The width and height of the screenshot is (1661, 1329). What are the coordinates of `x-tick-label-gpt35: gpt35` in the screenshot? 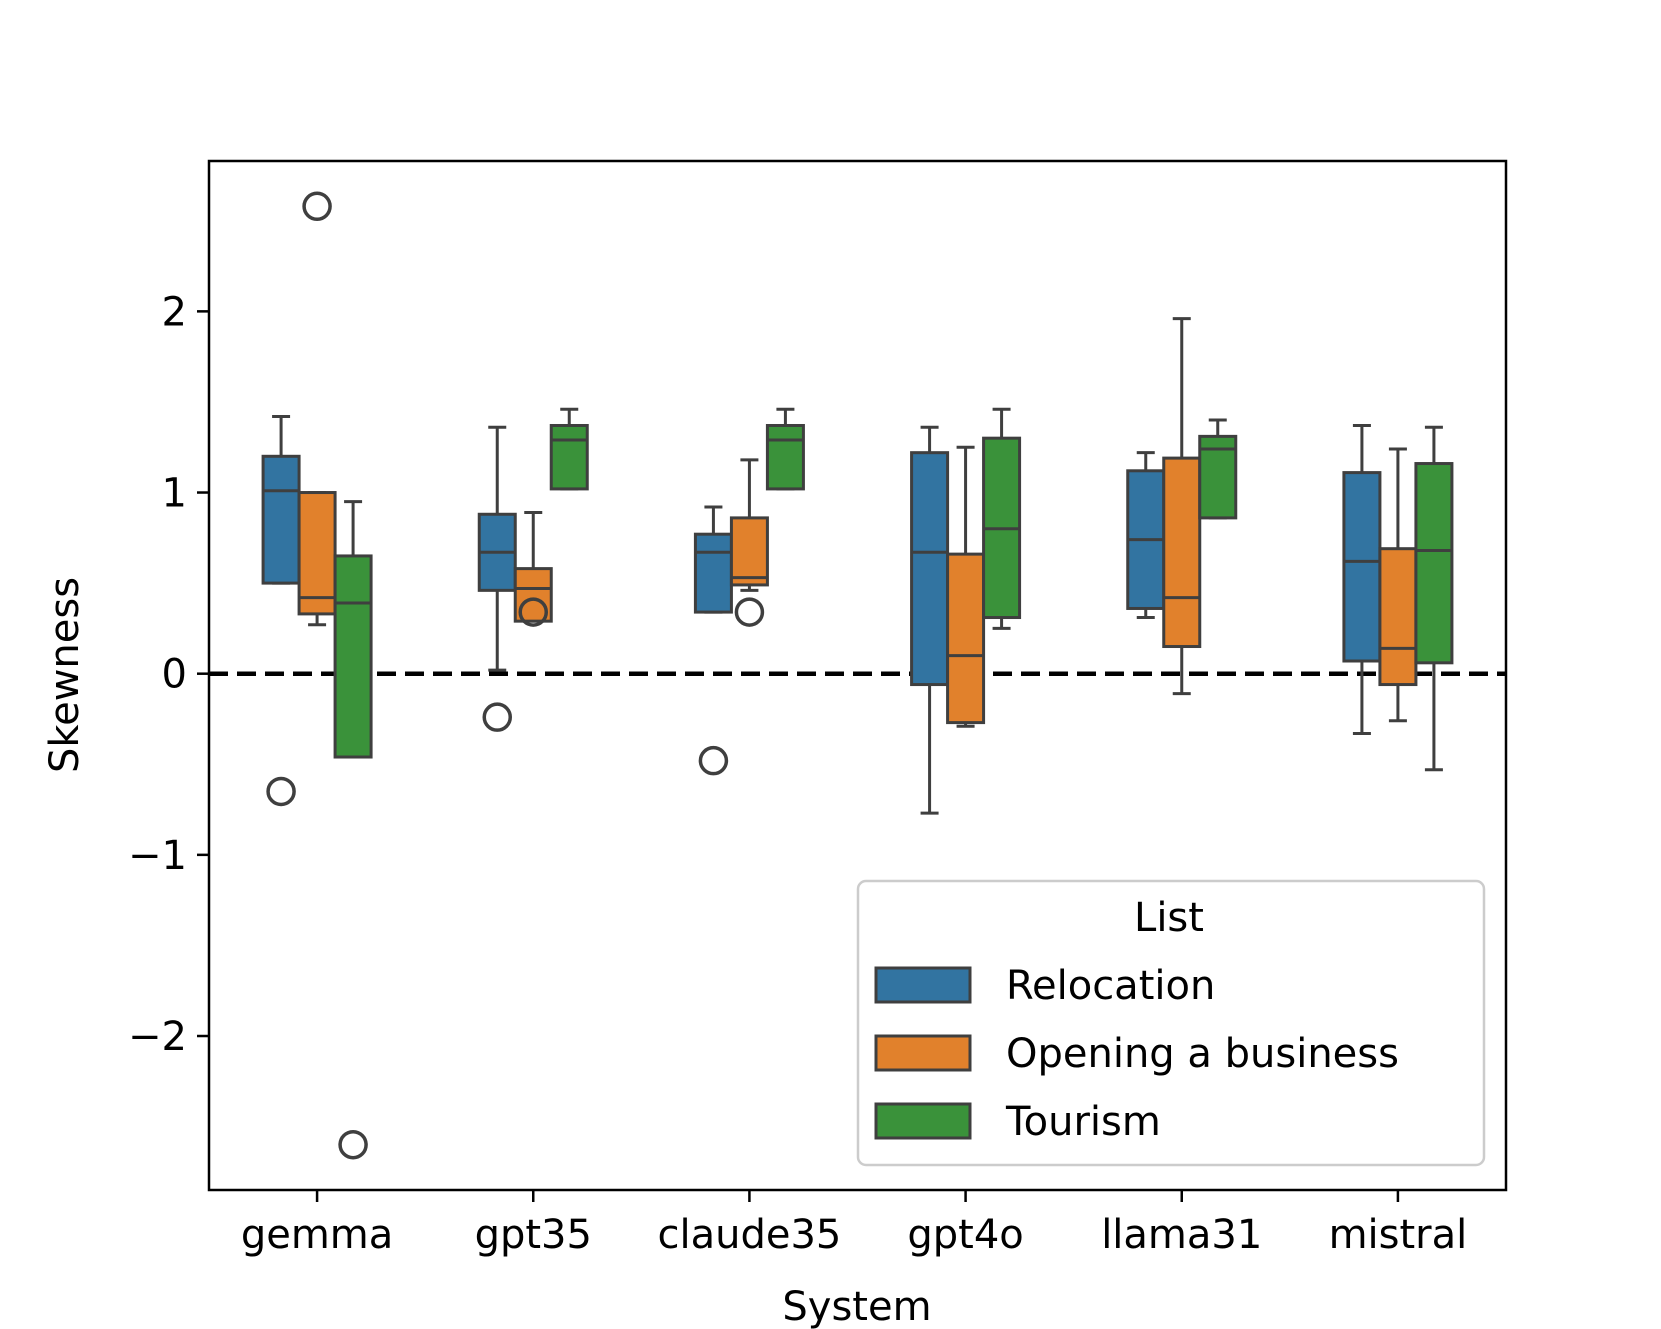 It's located at (533, 1235).